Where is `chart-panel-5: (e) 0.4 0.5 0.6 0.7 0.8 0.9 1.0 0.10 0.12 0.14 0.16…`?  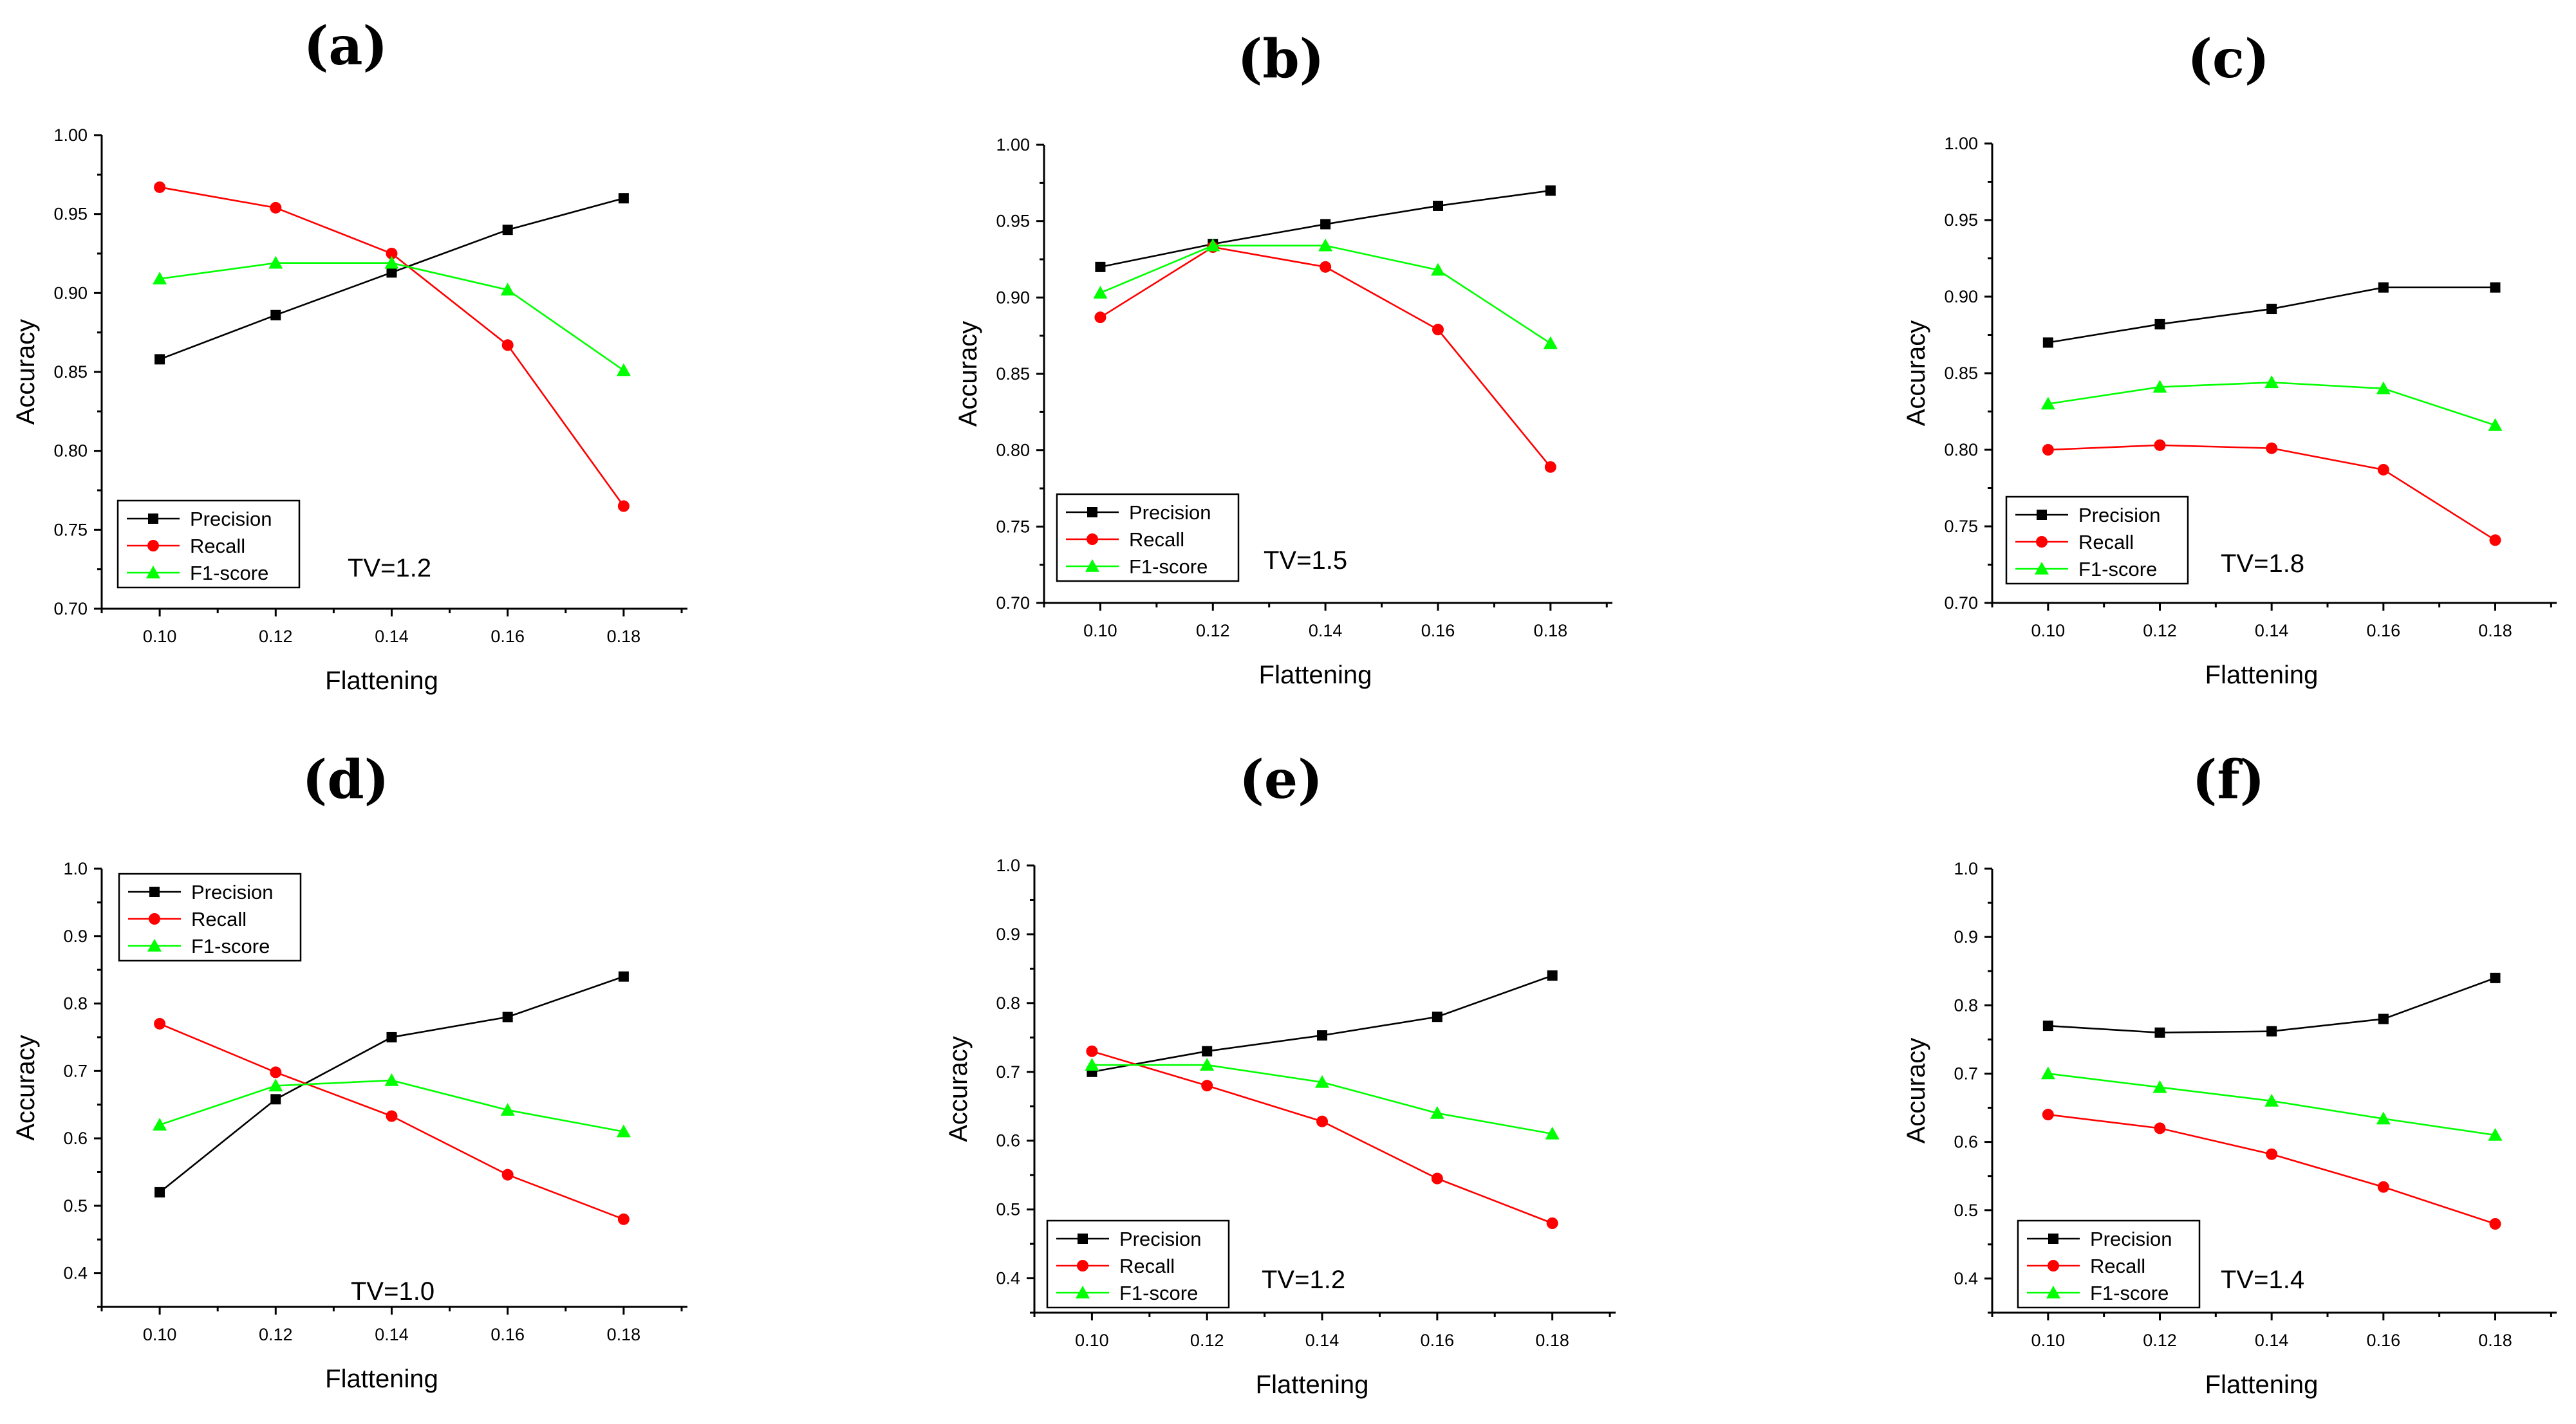
chart-panel-5: (e) 0.4 0.5 0.6 0.7 0.8 0.9 1.0 0.10 0.12 0.14 0.16… is located at coordinates (1280, 1074).